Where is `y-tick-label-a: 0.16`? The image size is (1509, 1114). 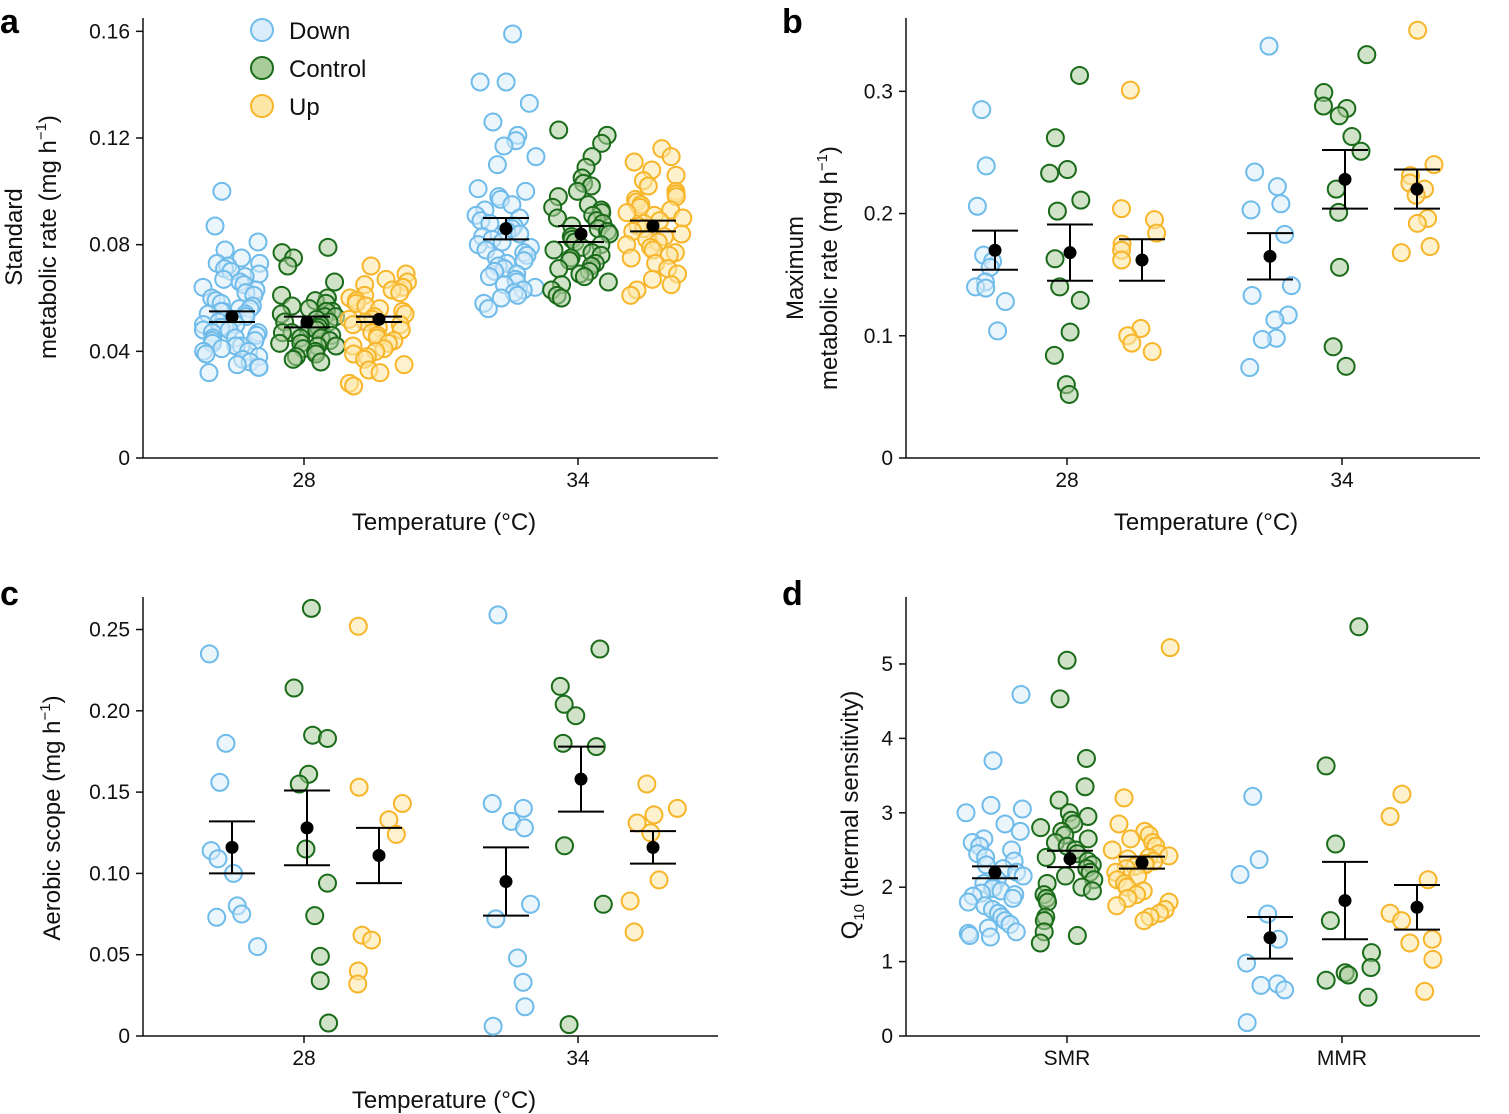
y-tick-label-a: 0.16 is located at coordinates (109, 31).